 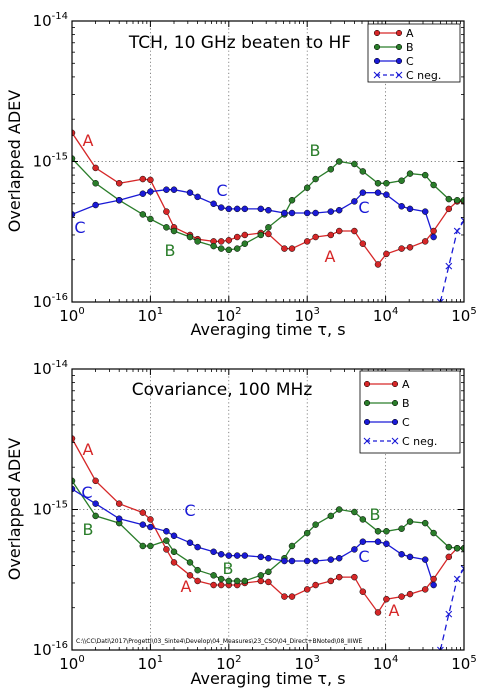 I want to click on series-annotation-b: B, so click(x=375, y=514).